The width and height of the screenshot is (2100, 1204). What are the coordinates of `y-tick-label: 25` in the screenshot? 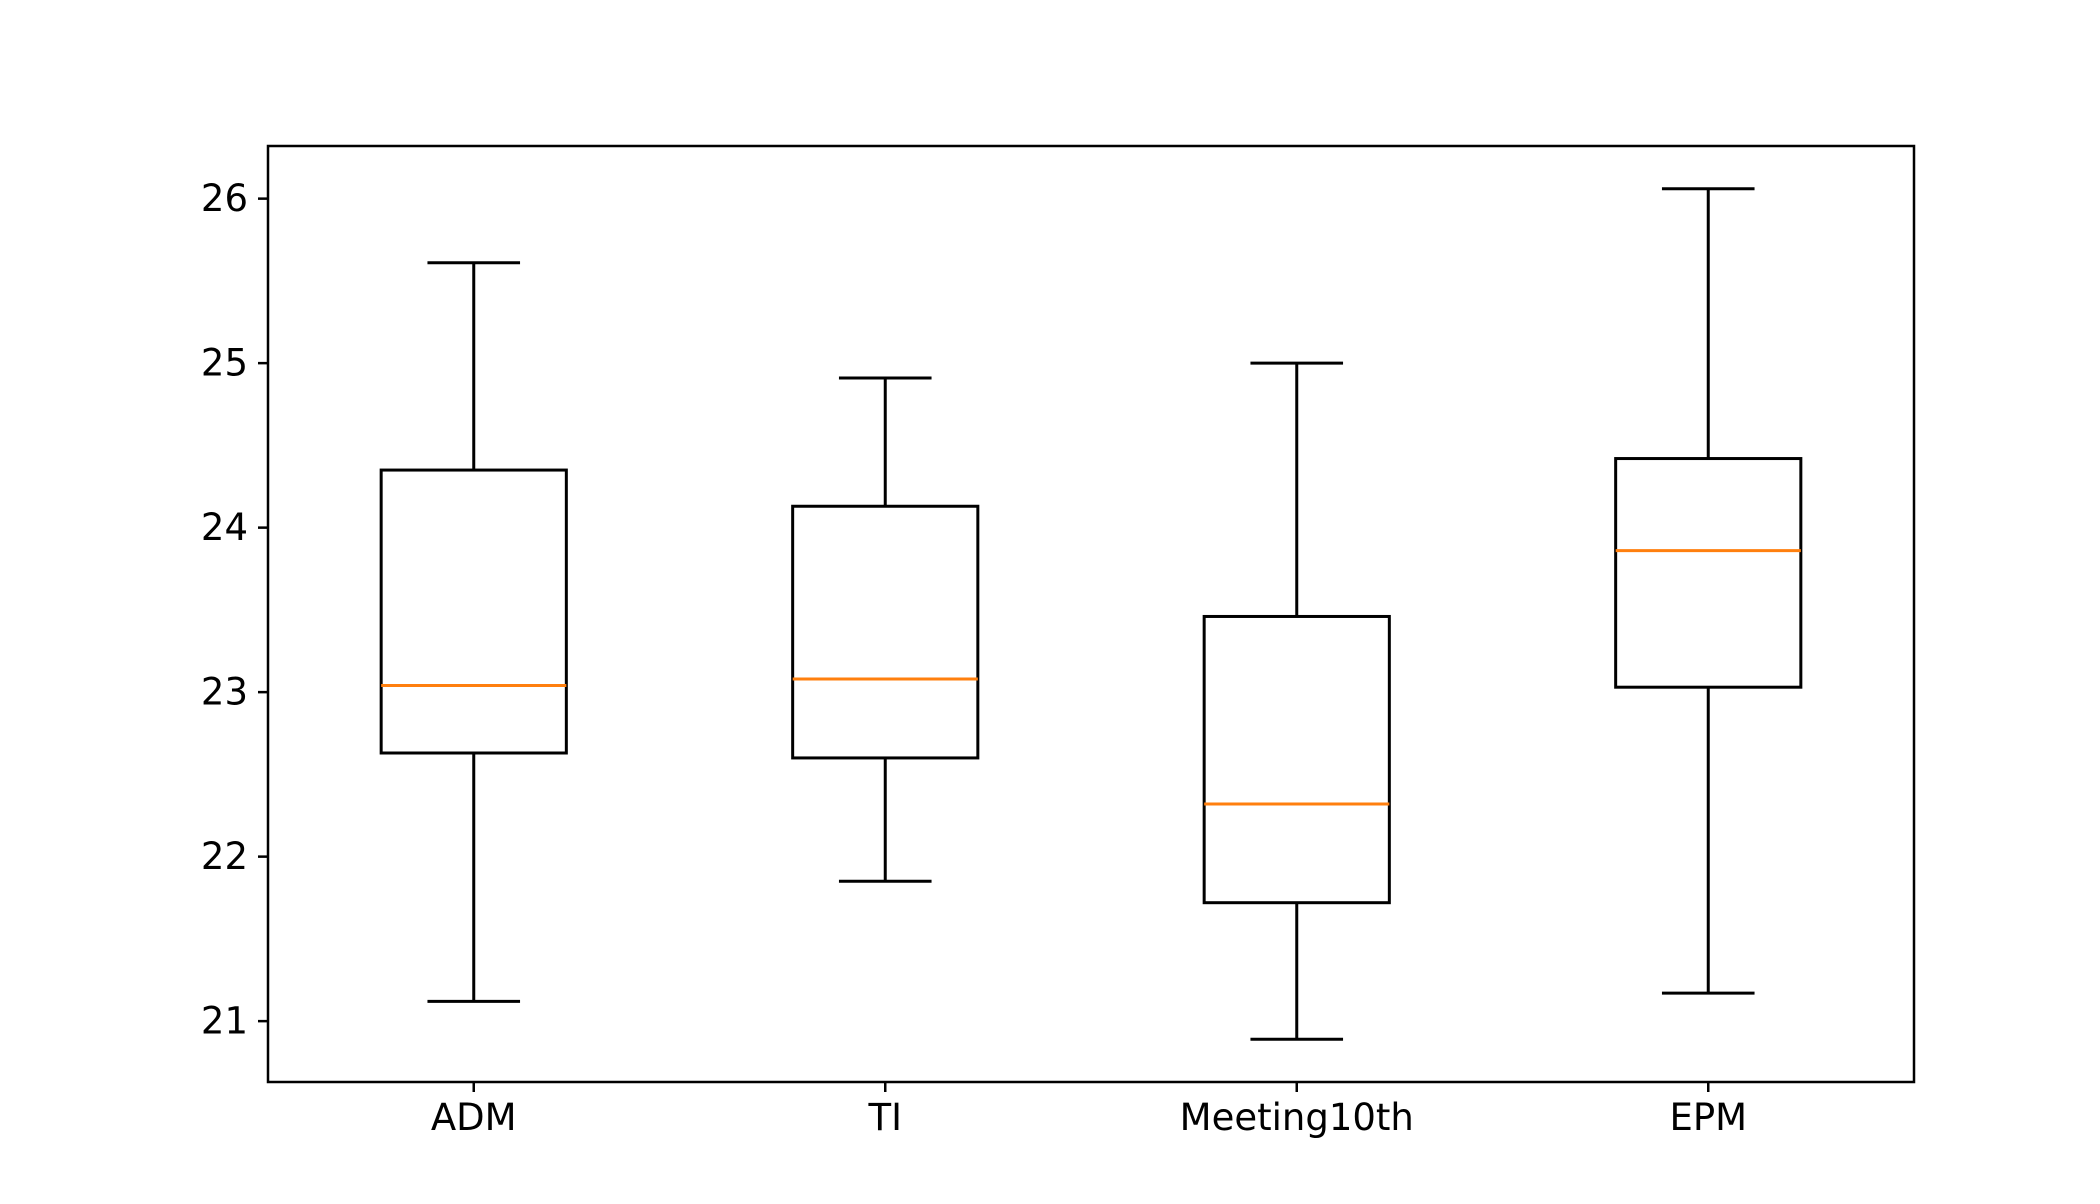 It's located at (224, 363).